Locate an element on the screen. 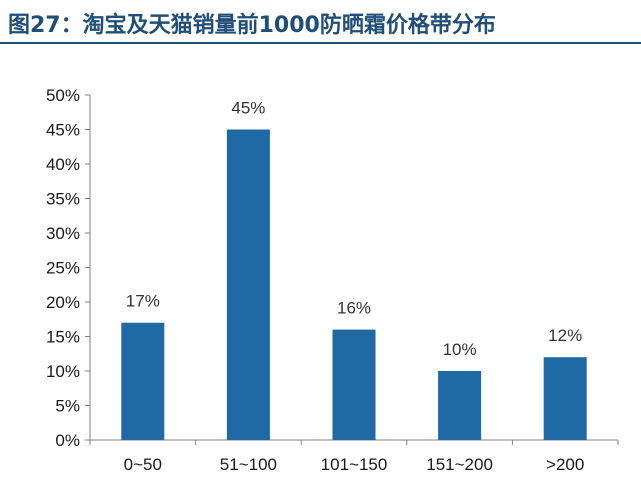  y-tick-label: 15% is located at coordinates (63, 337).